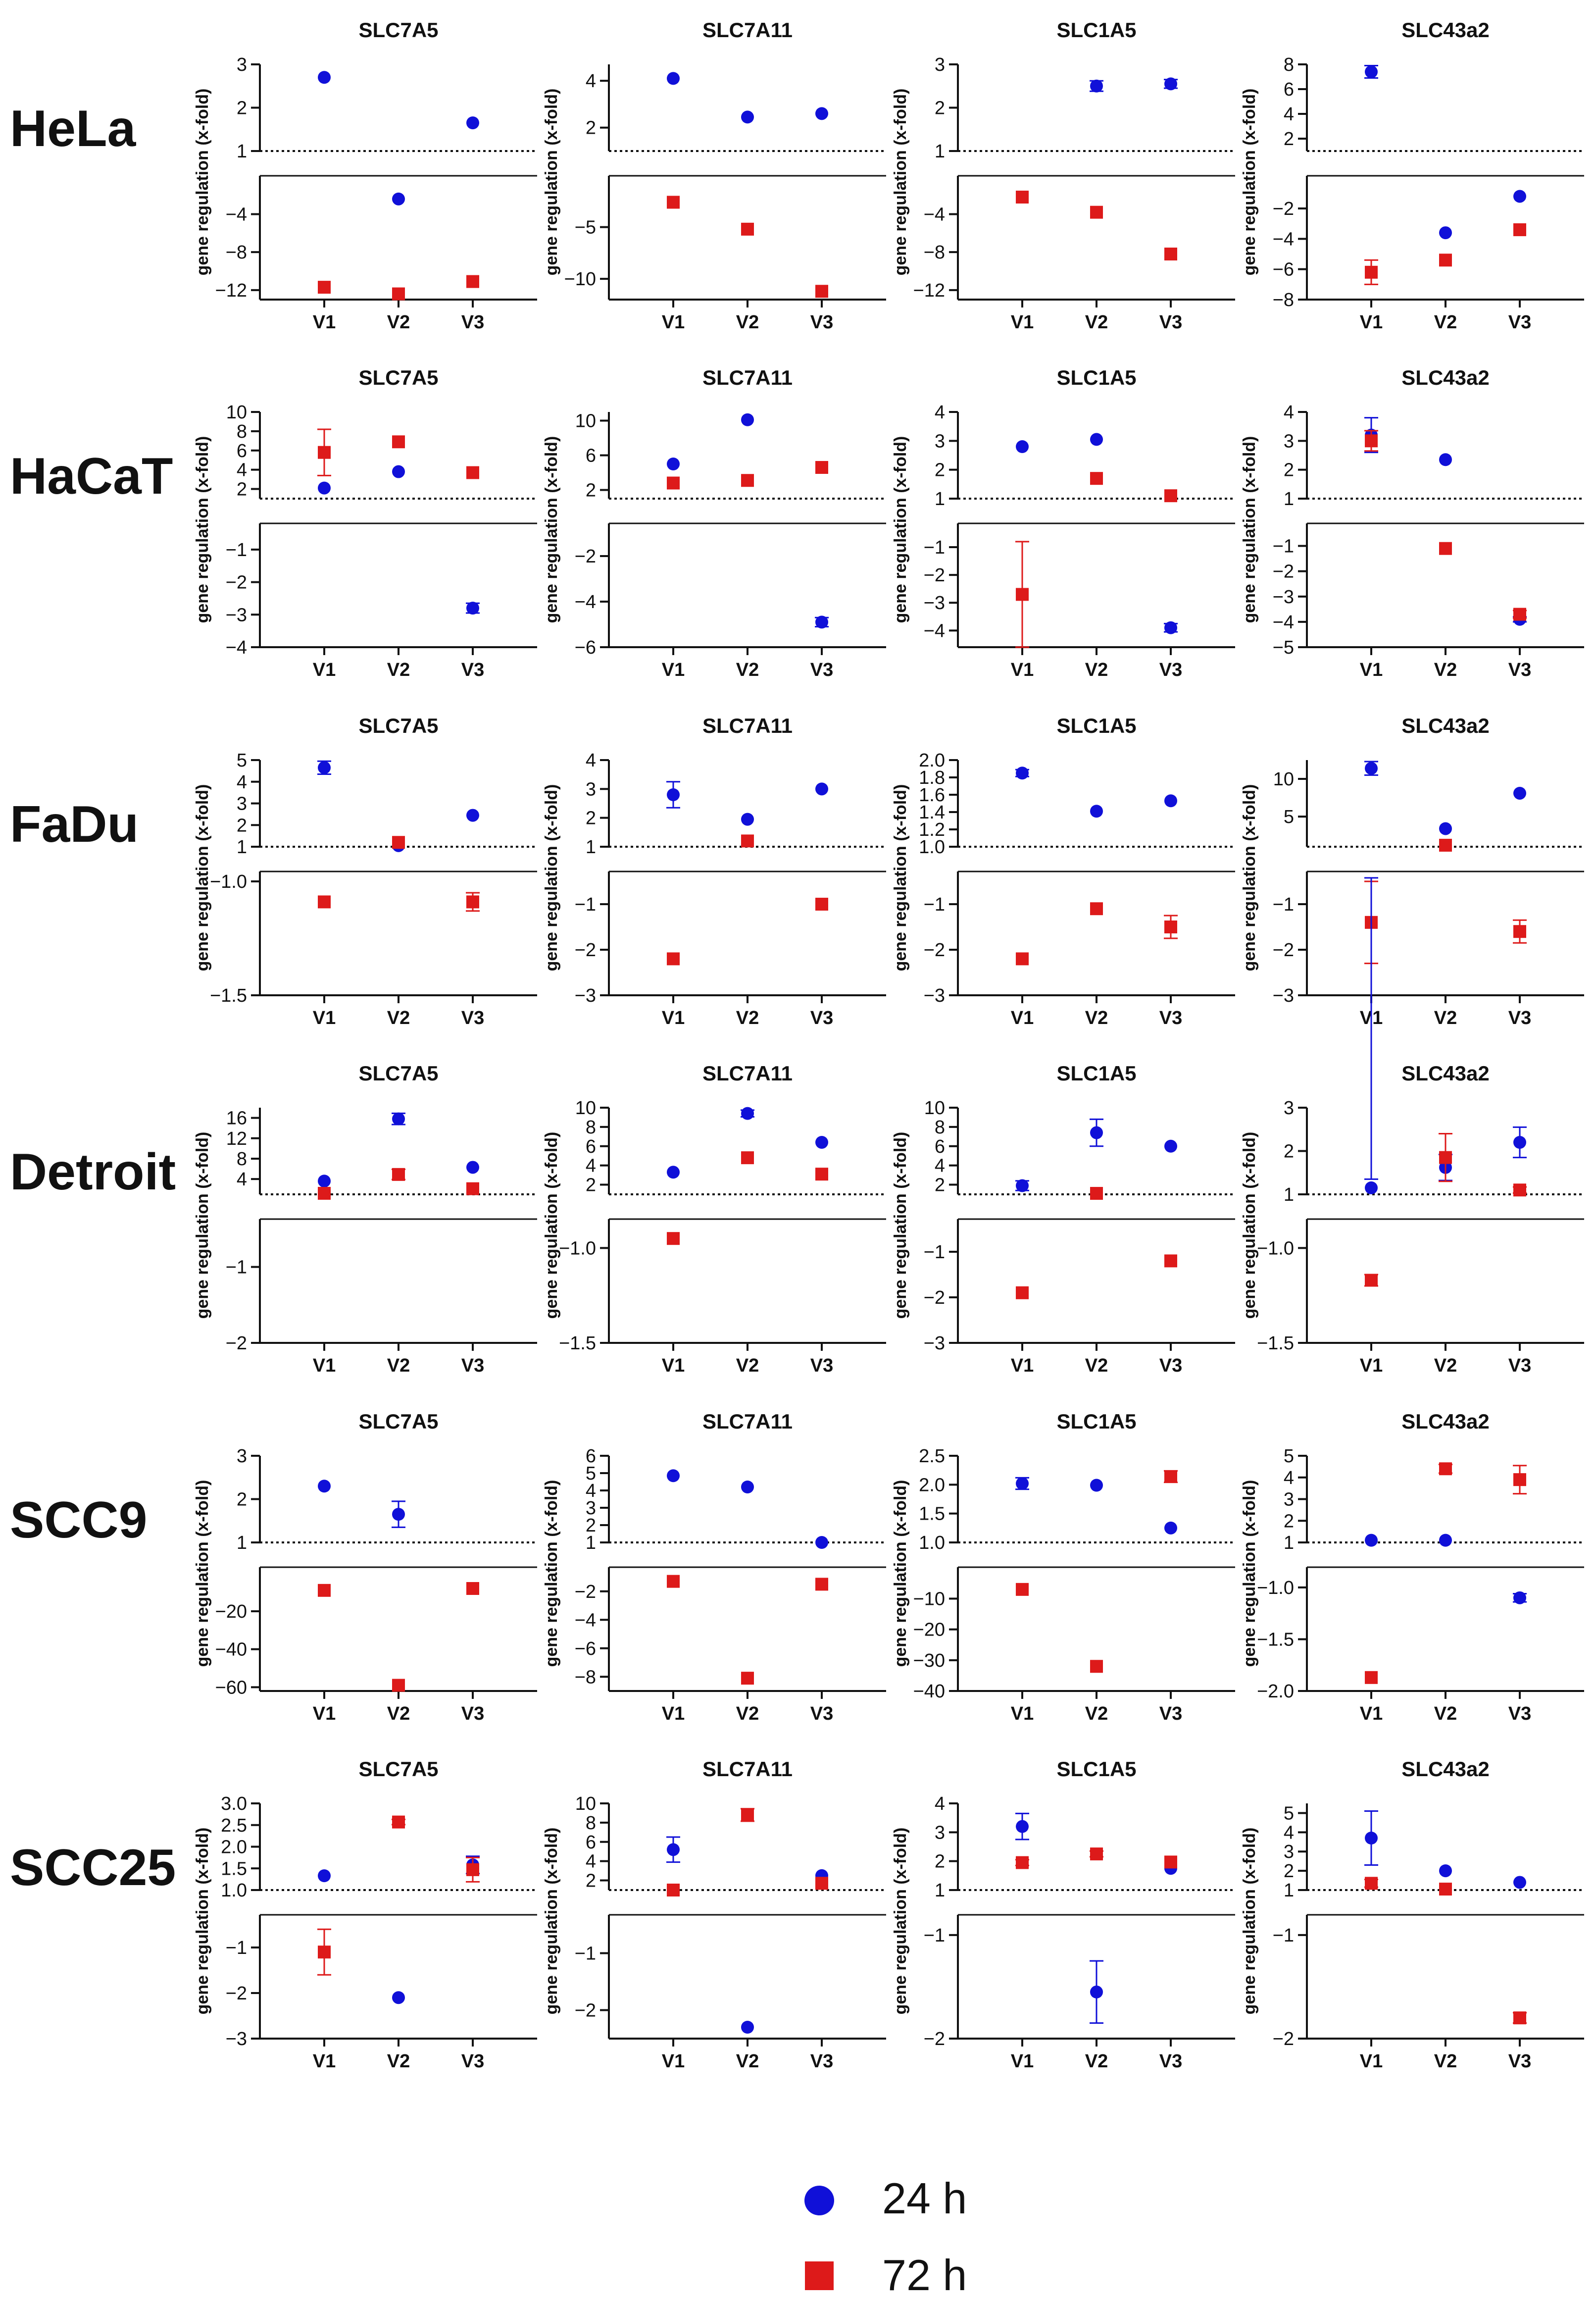 Image resolution: width=1596 pixels, height=2304 pixels. What do you see at coordinates (940, 1185) in the screenshot?
I see `y-tick-label: 2` at bounding box center [940, 1185].